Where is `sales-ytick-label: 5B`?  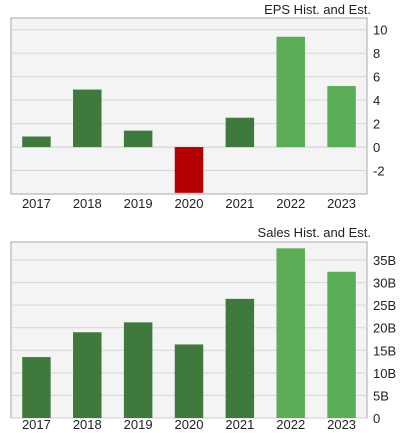 sales-ytick-label: 5B is located at coordinates (381, 395).